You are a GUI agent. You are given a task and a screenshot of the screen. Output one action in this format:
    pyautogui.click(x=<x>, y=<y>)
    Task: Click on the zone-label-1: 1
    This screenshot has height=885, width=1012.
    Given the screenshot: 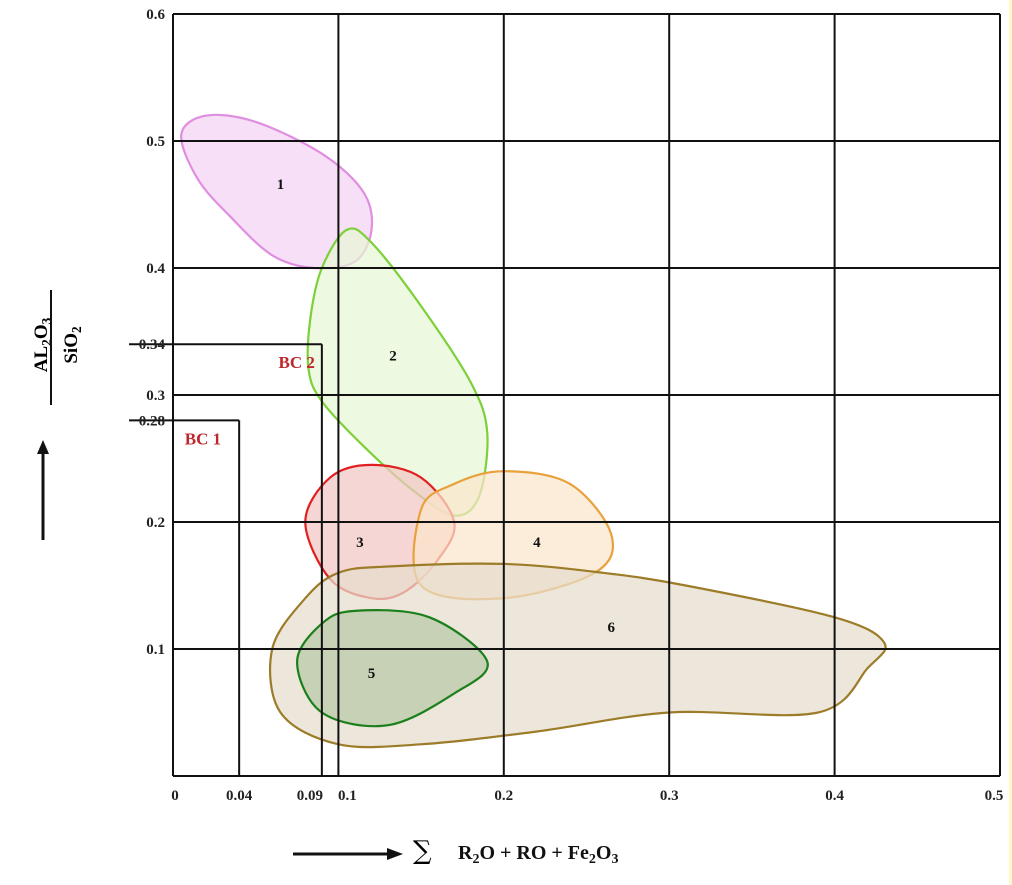 What is the action you would take?
    pyautogui.click(x=281, y=185)
    